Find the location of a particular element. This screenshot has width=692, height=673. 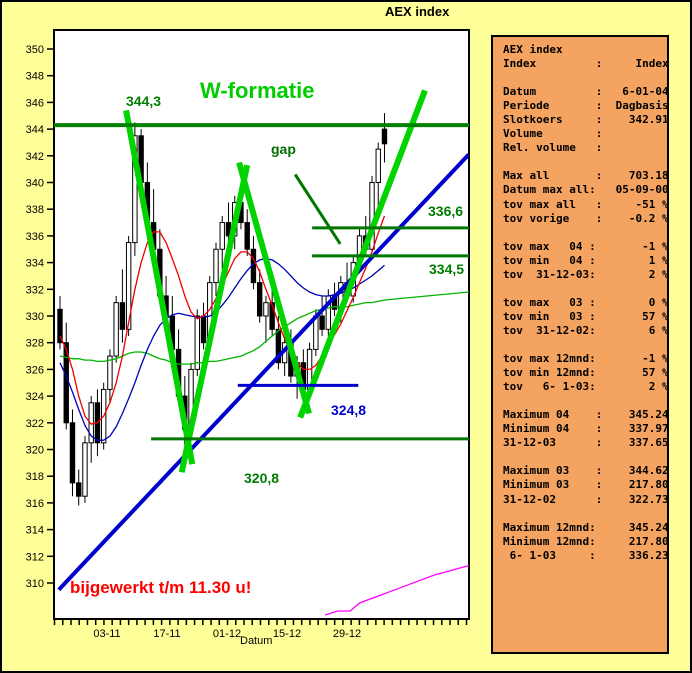

svg-text: 310 is located at coordinates (35, 584).